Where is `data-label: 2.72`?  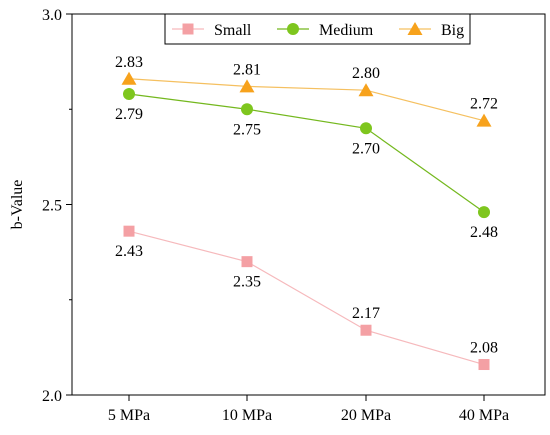 data-label: 2.72 is located at coordinates (484, 104).